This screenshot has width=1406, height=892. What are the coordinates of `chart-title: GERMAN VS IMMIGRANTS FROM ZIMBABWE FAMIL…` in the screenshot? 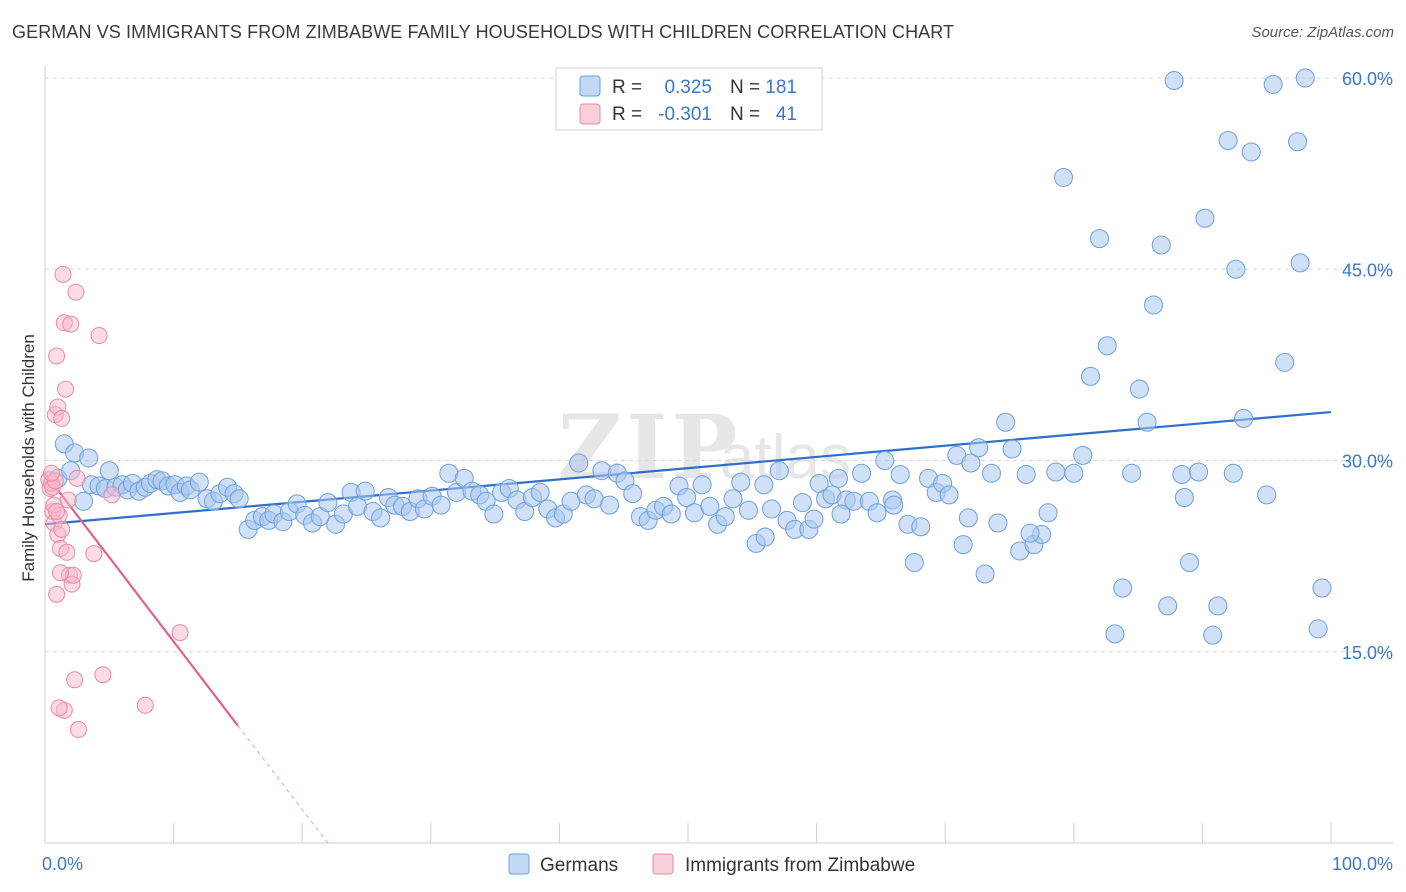 It's located at (483, 32).